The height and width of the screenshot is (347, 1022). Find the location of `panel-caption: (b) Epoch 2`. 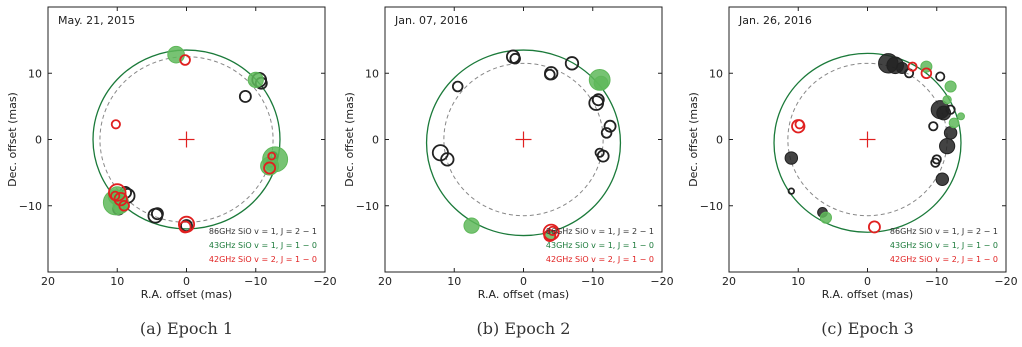

panel-caption: (b) Epoch 2 is located at coordinates (524, 328).